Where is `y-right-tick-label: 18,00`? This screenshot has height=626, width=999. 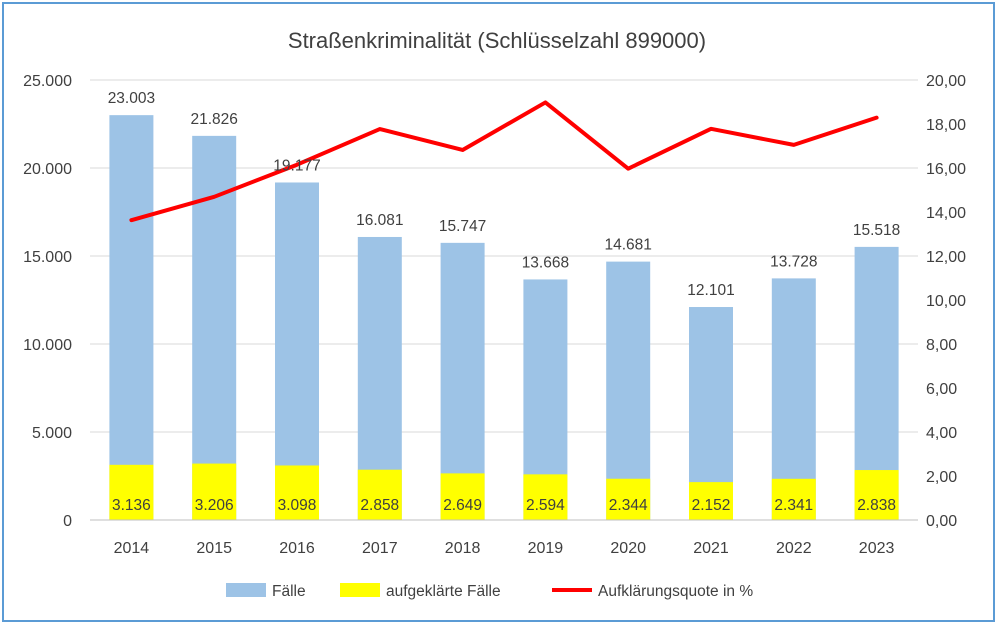 y-right-tick-label: 18,00 is located at coordinates (946, 125).